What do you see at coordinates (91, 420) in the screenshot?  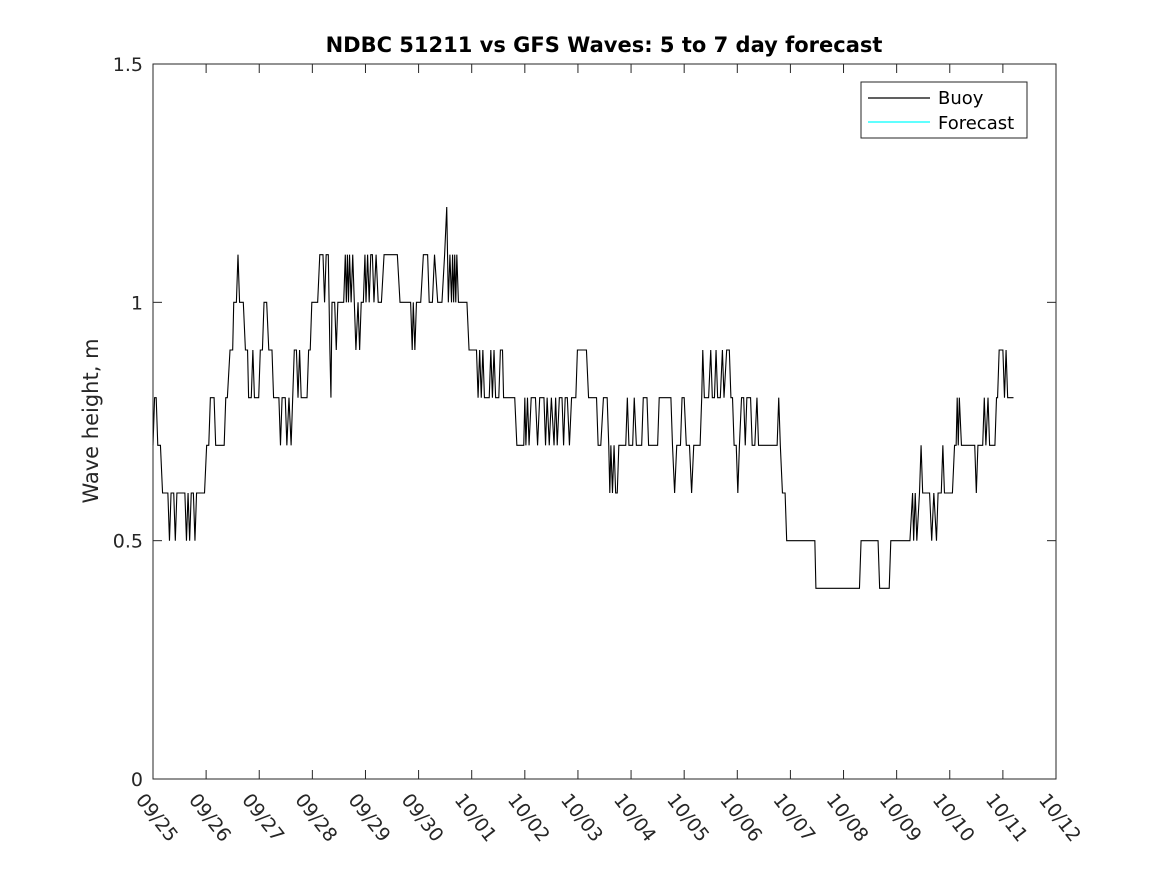 I see `y-axis-label: Wave height, m` at bounding box center [91, 420].